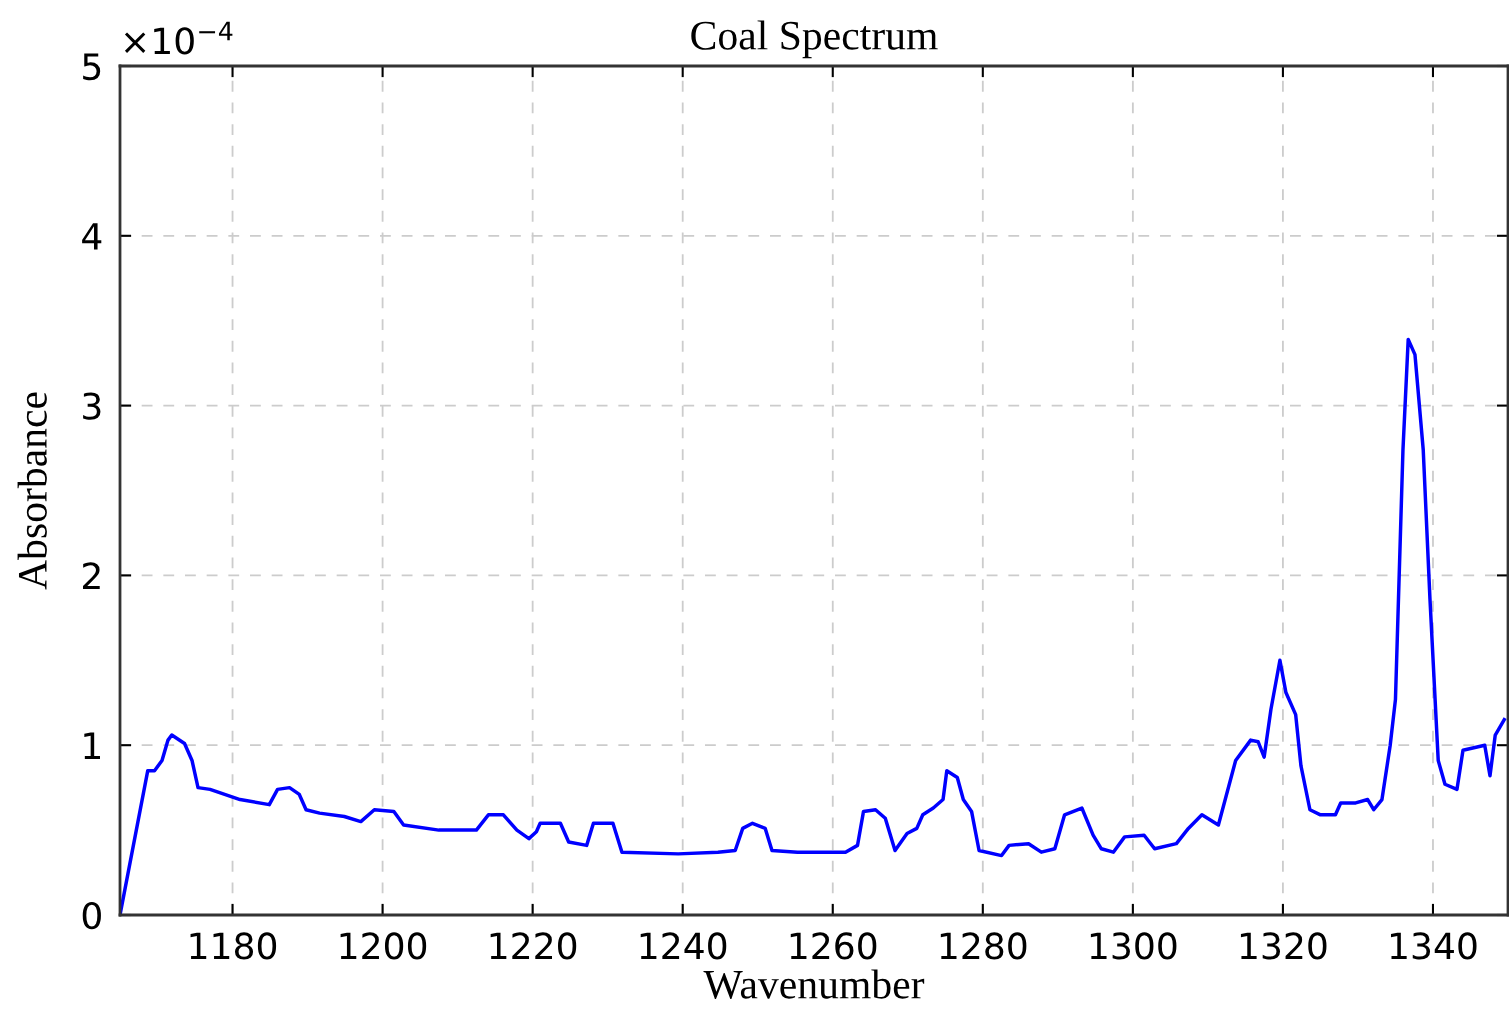 The height and width of the screenshot is (1020, 1509). What do you see at coordinates (814, 984) in the screenshot?
I see `x-axis-title: Wavenumber` at bounding box center [814, 984].